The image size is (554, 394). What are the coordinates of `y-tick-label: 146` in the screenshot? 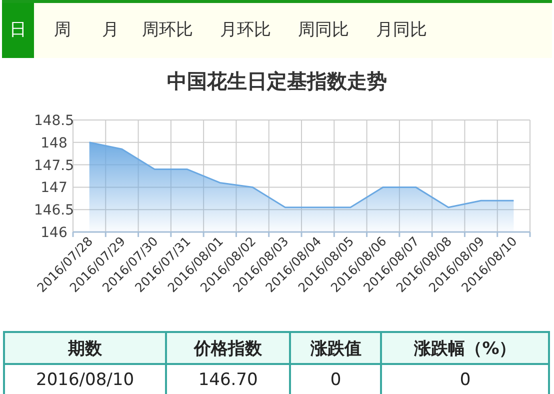 It's located at (54, 233).